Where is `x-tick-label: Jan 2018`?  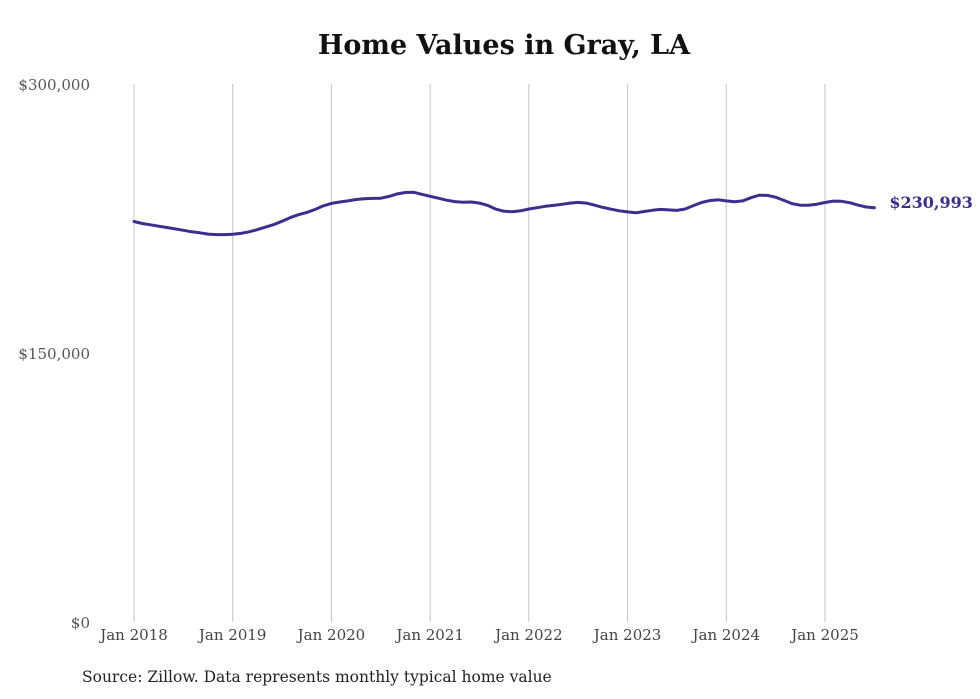 x-tick-label: Jan 2018 is located at coordinates (133, 635).